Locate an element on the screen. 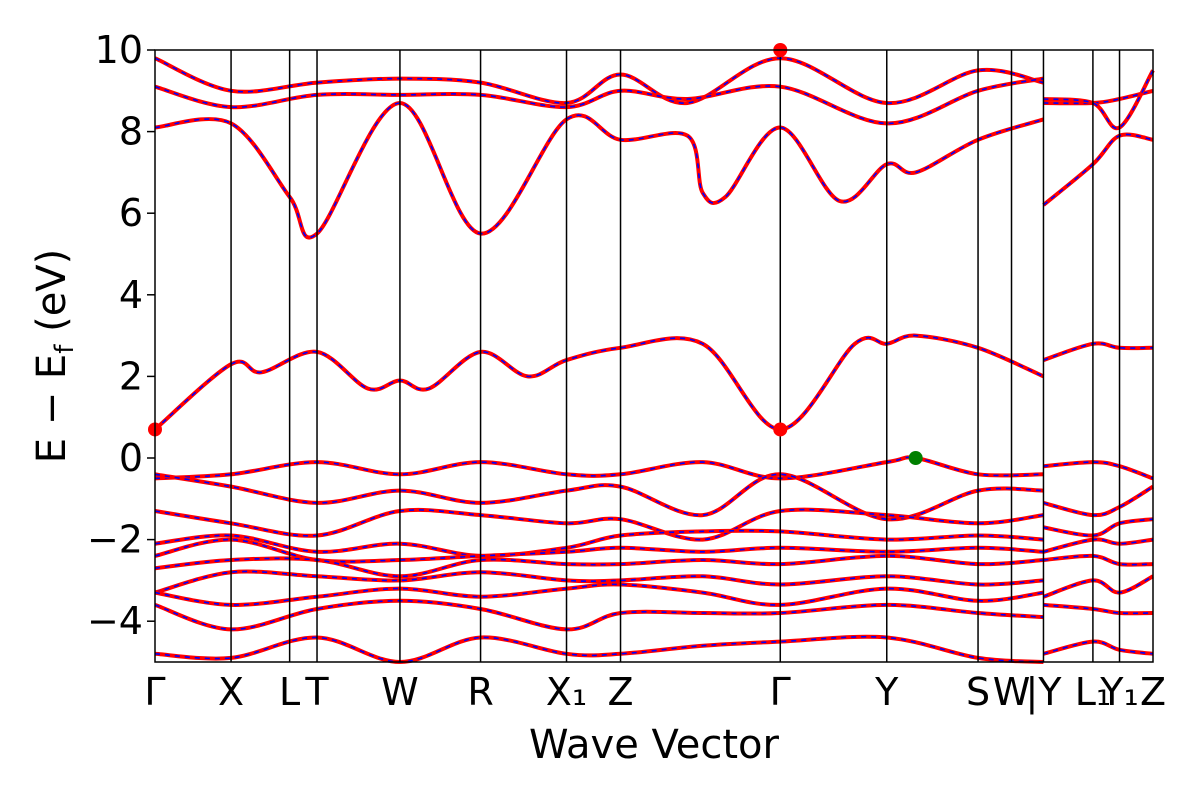 Image resolution: width=1200 pixels, height=800 pixels. x-tick-label-4: W is located at coordinates (400, 692).